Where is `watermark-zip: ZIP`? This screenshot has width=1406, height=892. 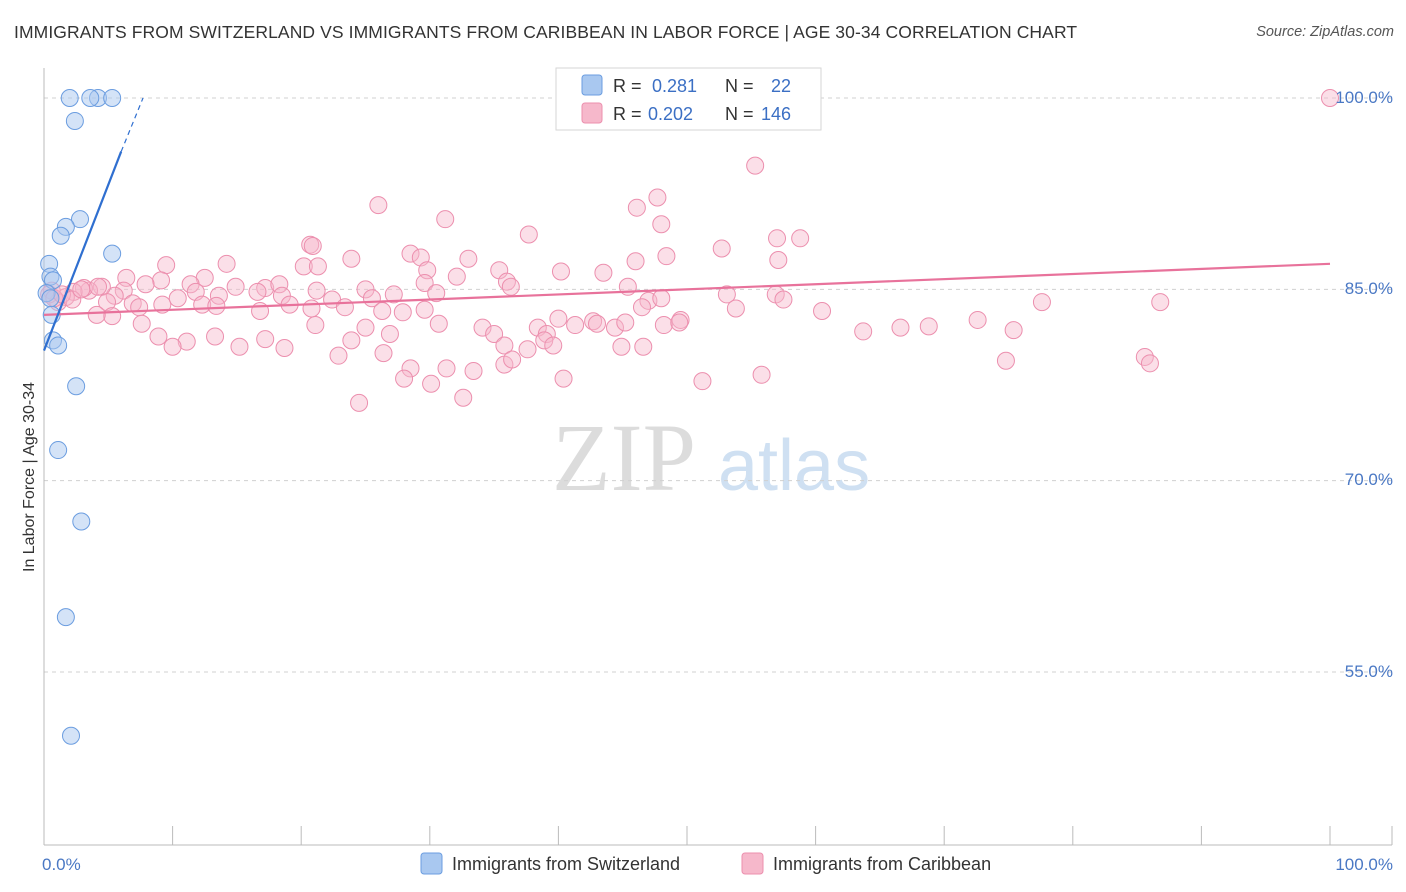 watermark-zip: ZIP is located at coordinates (624, 457).